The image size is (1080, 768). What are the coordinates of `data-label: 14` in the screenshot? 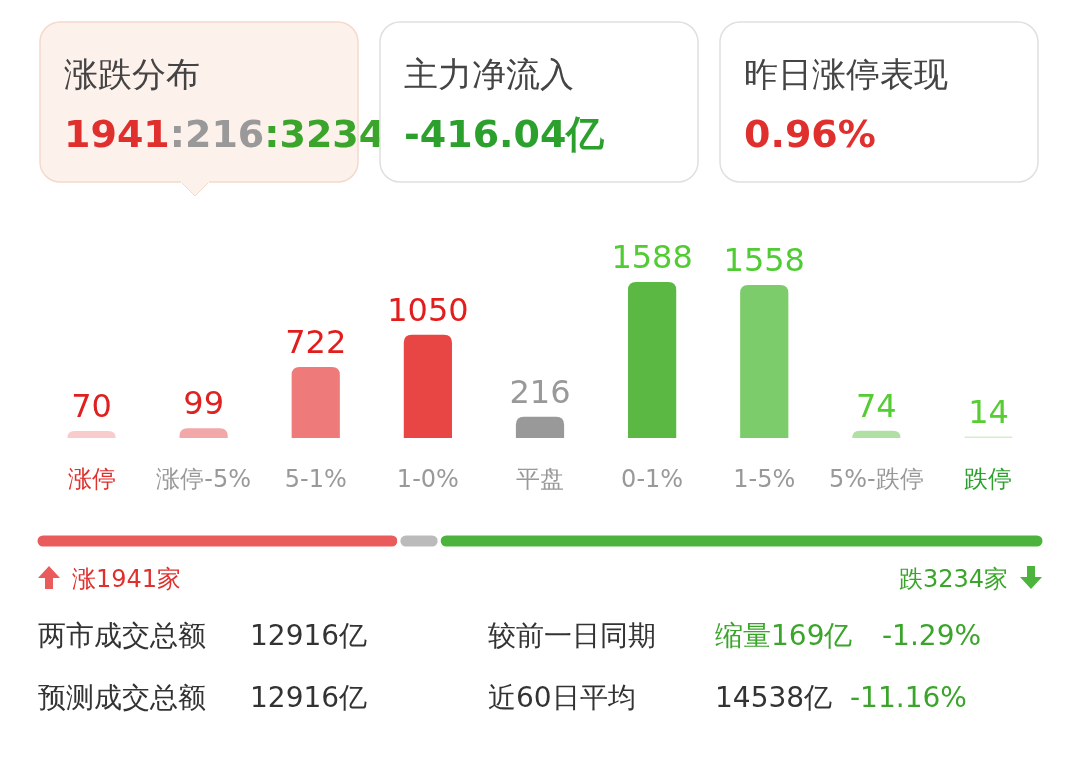 It's located at (988, 411).